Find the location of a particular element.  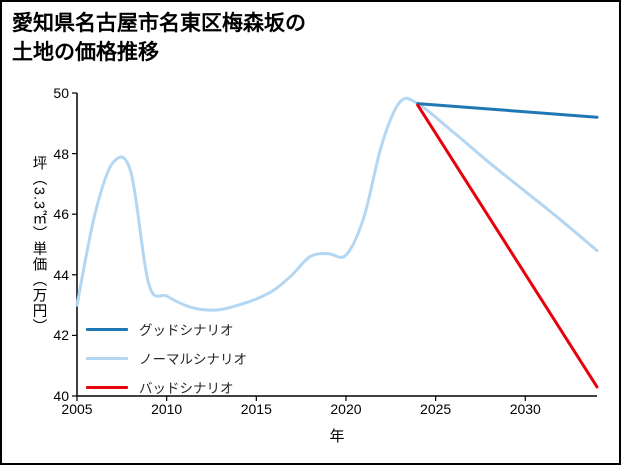

y-axis-label: 坪（3.3㎡）単価（万円） is located at coordinates (38, 245).